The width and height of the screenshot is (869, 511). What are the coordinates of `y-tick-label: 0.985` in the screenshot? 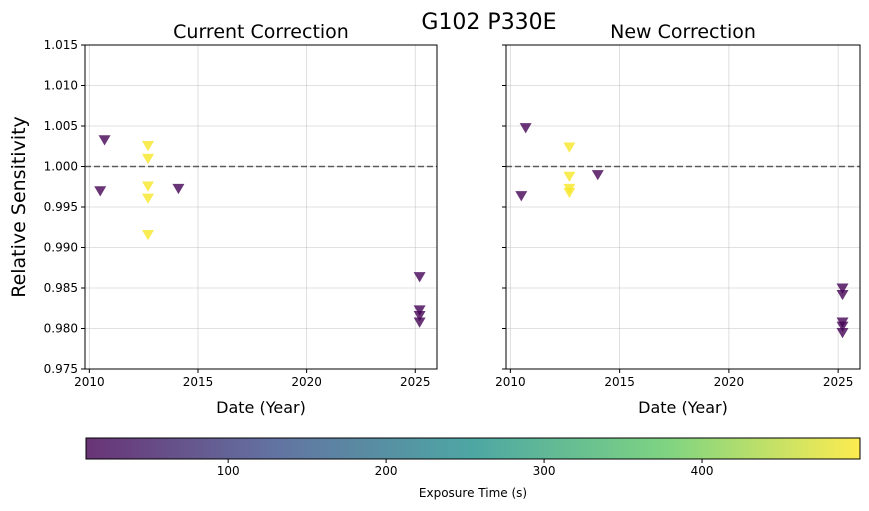 It's located at (61, 288).